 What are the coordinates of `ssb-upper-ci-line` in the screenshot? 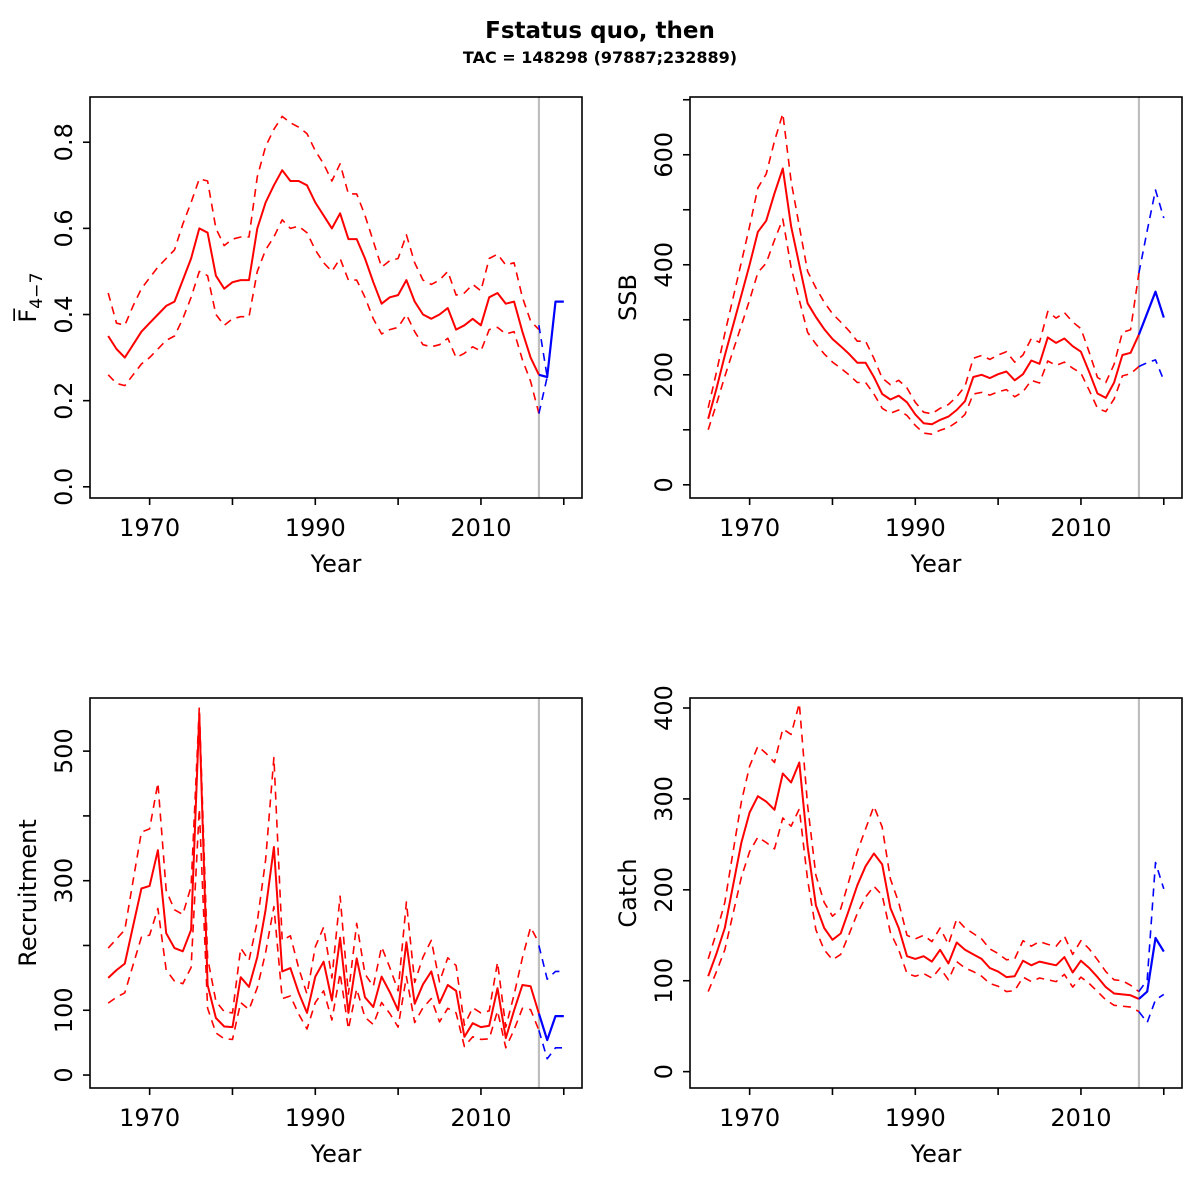 It's located at (923, 263).